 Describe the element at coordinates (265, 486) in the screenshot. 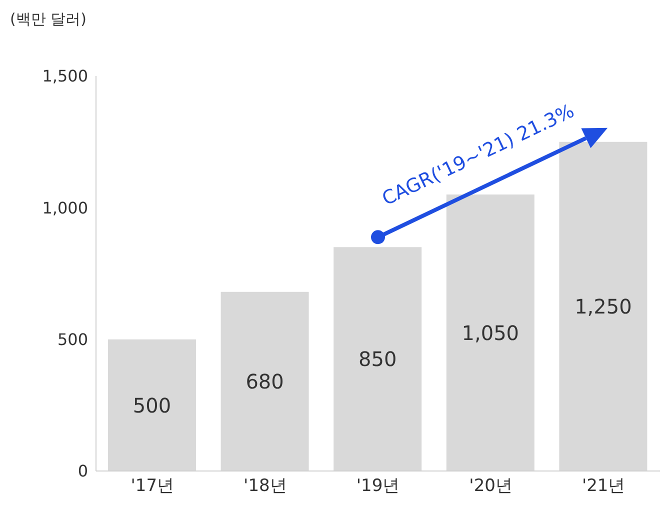

I see `x-tick-label: '18년` at that location.